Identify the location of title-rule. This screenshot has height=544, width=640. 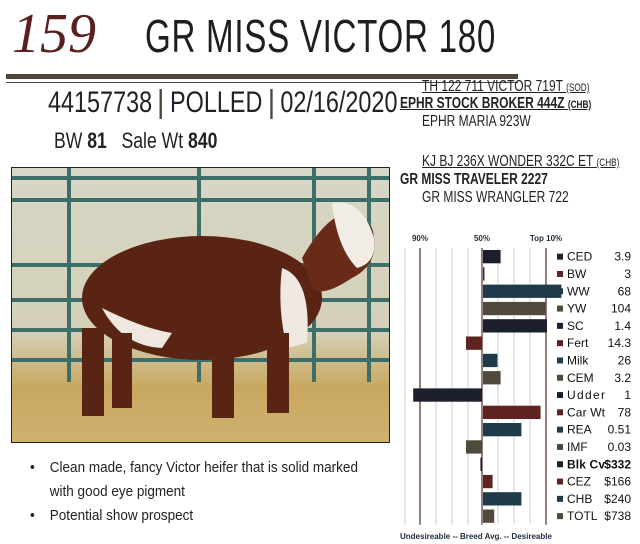
(262, 76).